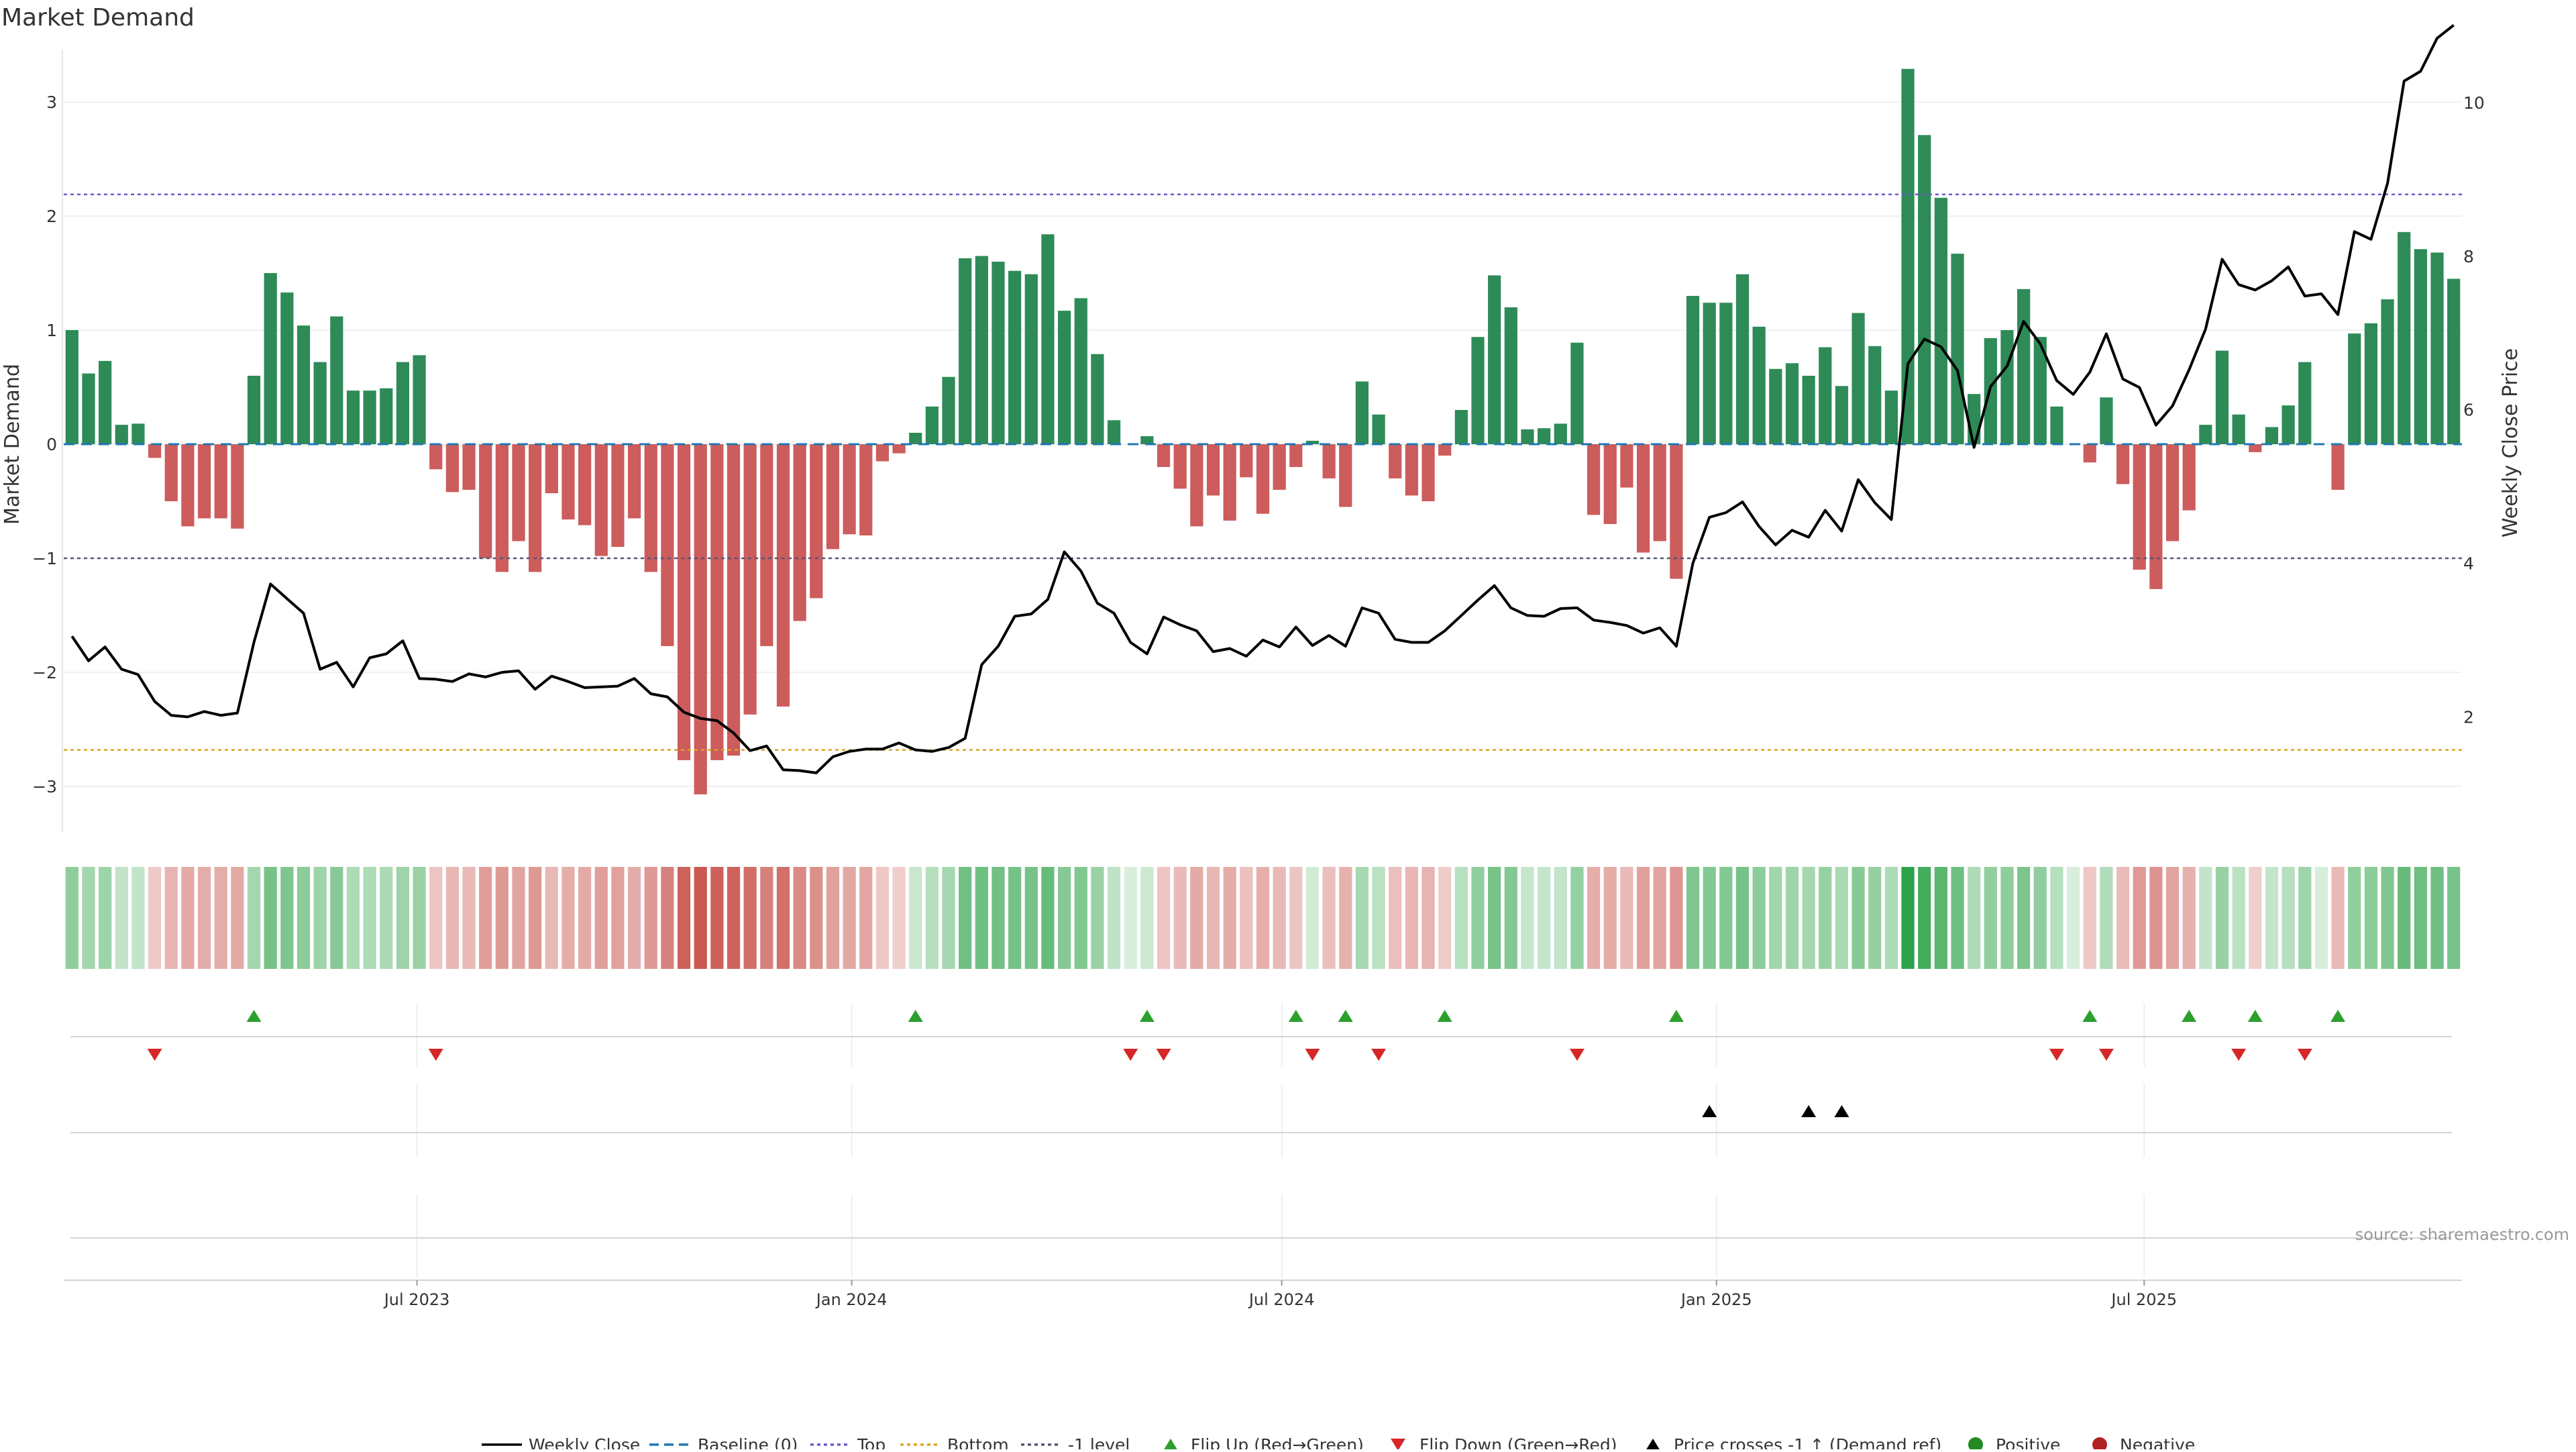  I want to click on price-cross-panel, so click(1261, 1121).